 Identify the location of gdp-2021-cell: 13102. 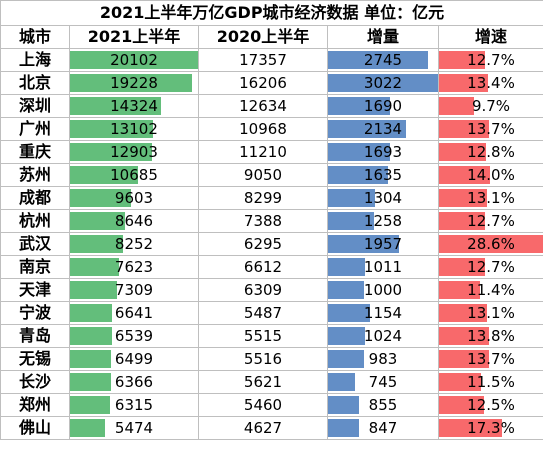
(134, 129).